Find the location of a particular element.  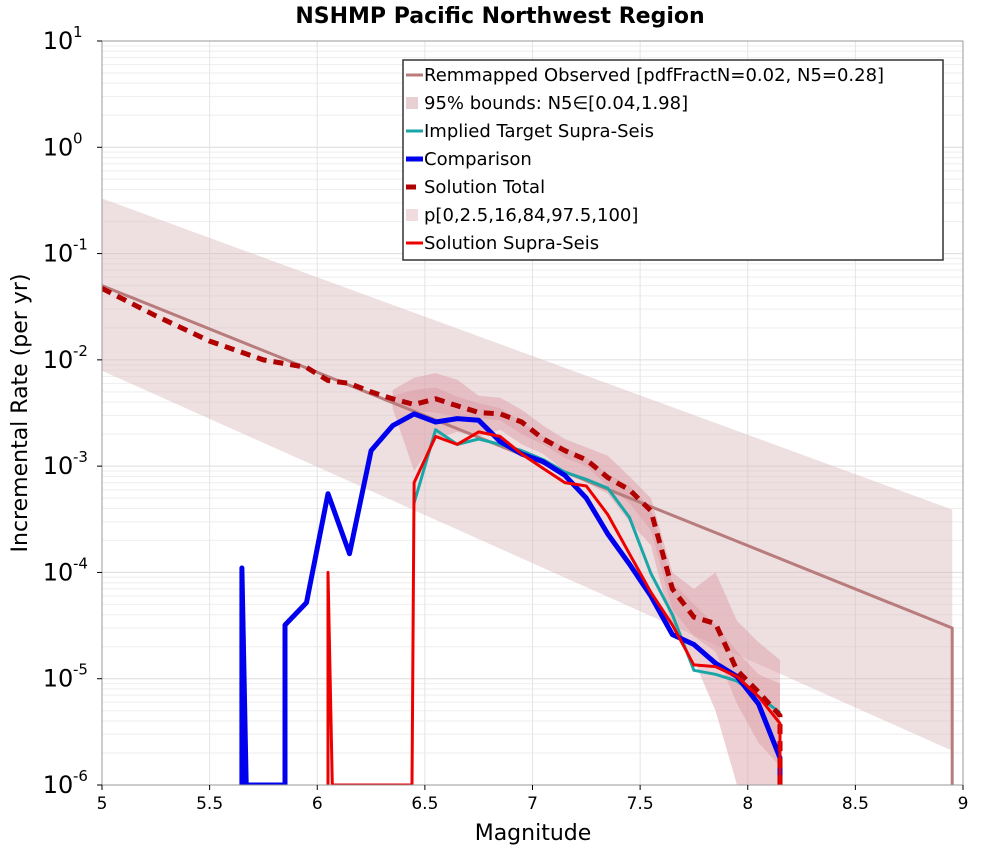

x-tick-label: 9 is located at coordinates (963, 804).